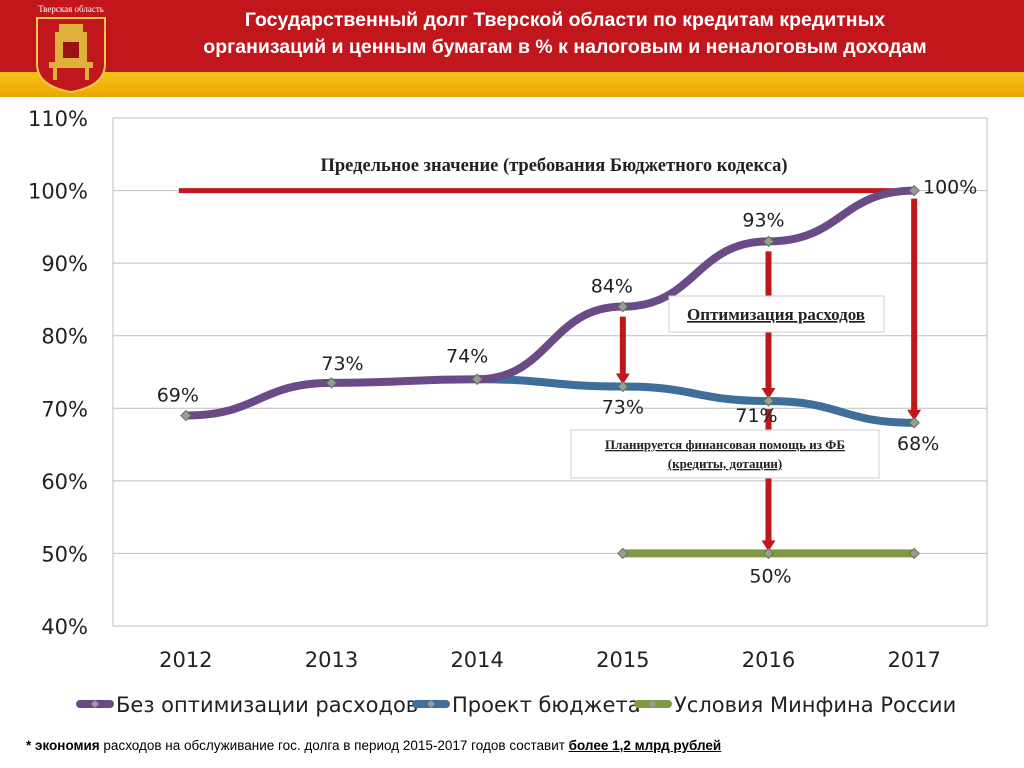 The height and width of the screenshot is (768, 1024). What do you see at coordinates (725, 463) in the screenshot?
I see `federal-help-note-line-2: (кредиты, дотации)` at bounding box center [725, 463].